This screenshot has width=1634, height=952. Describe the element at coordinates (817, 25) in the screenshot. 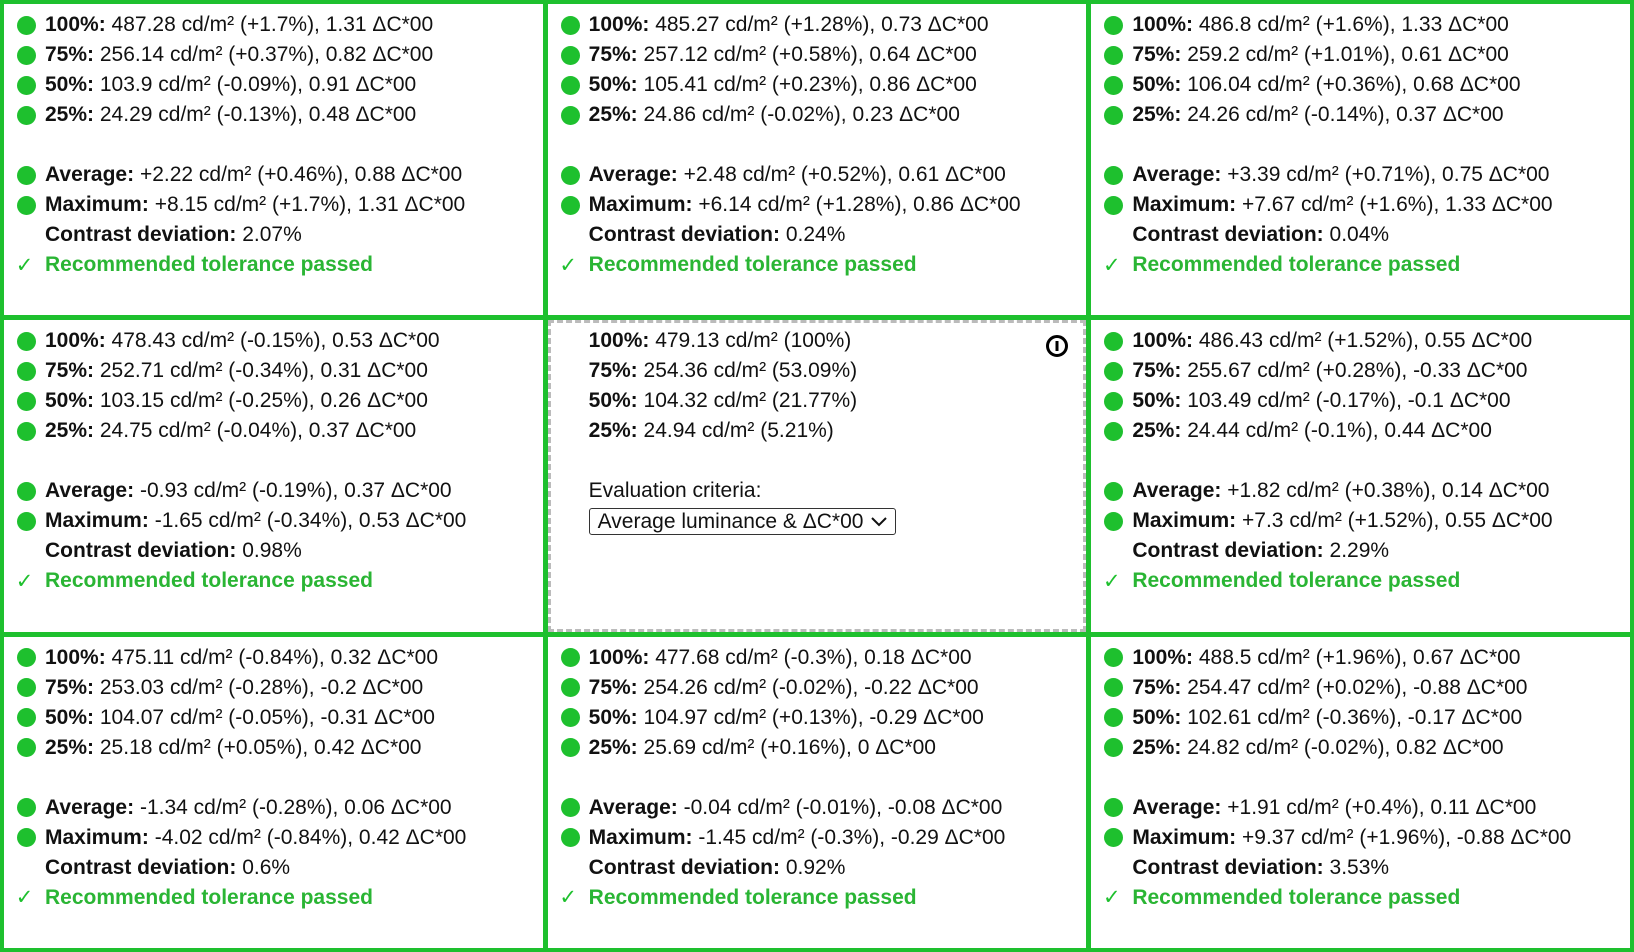

I see `level-row: 100%: 485.27 cd/m² (+1.28%), 0.73 ΔC*00` at that location.